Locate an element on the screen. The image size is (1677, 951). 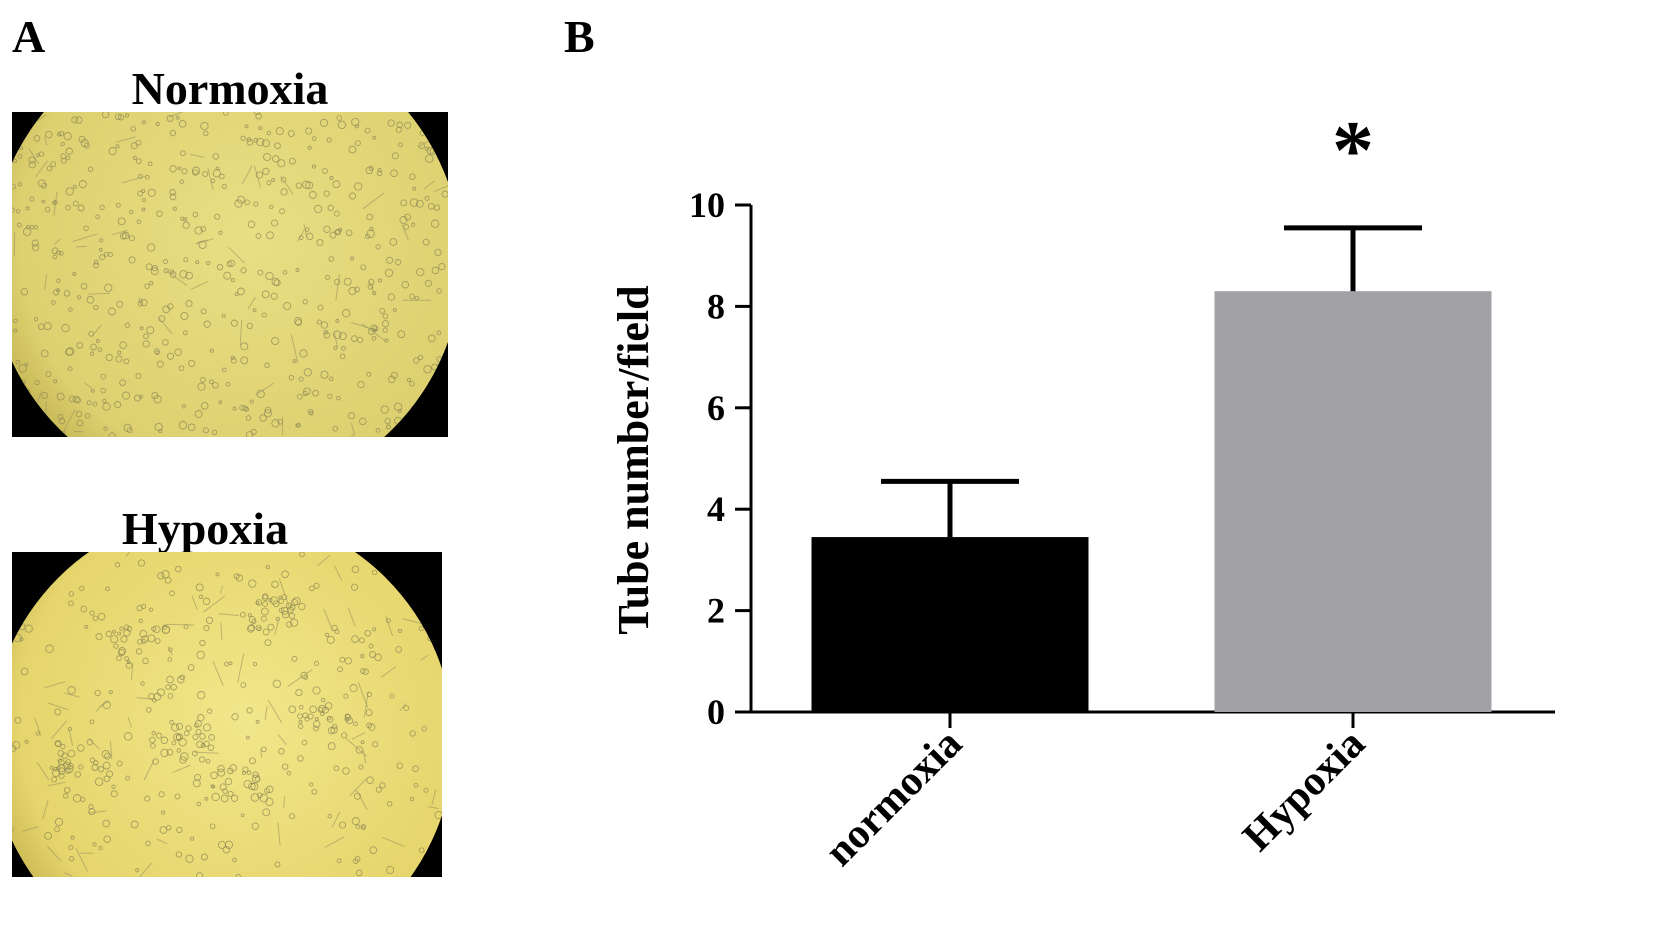
micrograph-hypoxia is located at coordinates (227, 714).